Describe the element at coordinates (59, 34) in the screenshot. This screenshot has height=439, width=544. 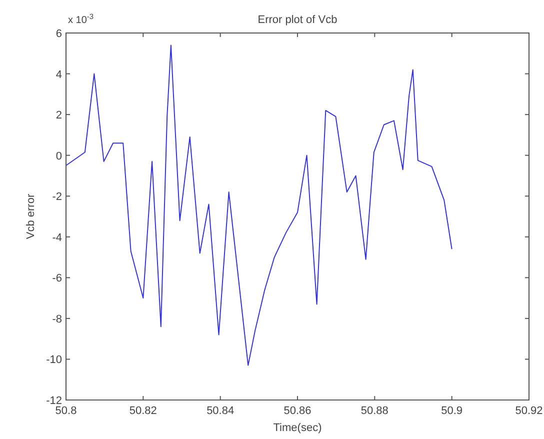
I see `y-tick-label: 6` at that location.